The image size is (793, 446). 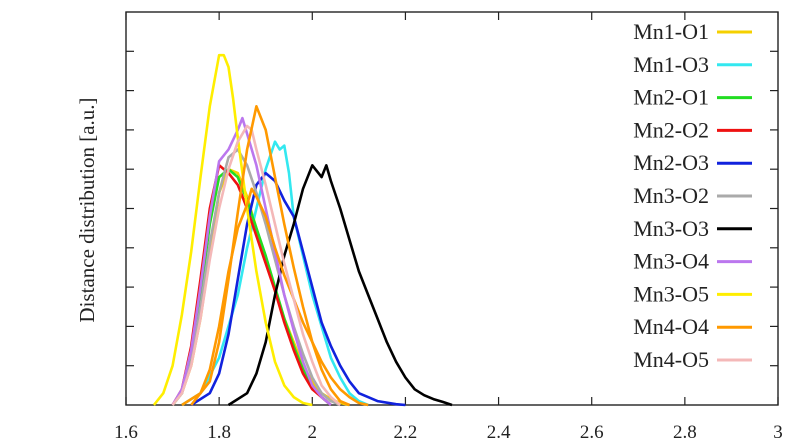 What do you see at coordinates (499, 432) in the screenshot?
I see `x-tick-label: 2.4` at bounding box center [499, 432].